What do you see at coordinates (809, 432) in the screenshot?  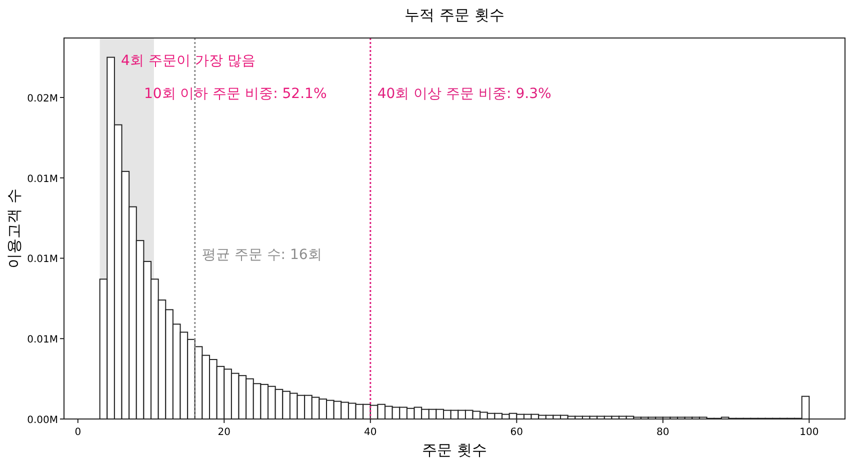 I see `x-tick-label: 100` at bounding box center [809, 432].